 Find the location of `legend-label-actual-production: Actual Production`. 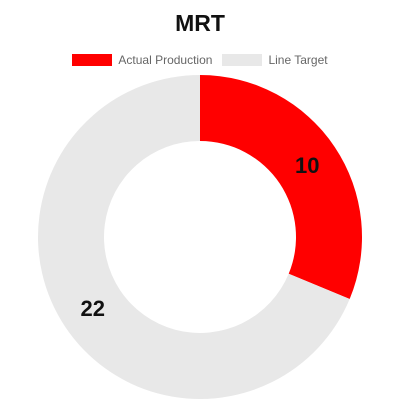

legend-label-actual-production: Actual Production is located at coordinates (165, 60).